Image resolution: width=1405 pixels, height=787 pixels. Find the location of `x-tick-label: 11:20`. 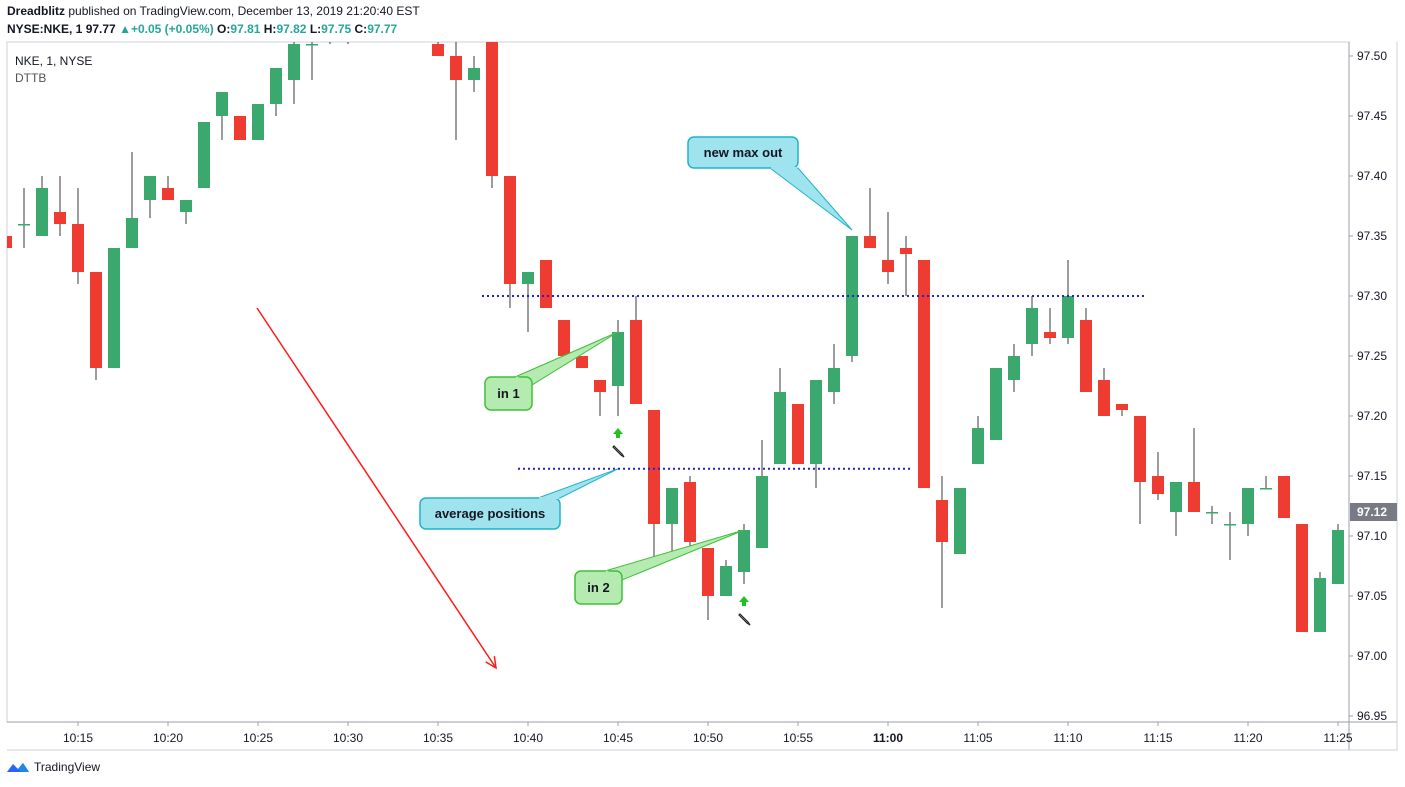

x-tick-label: 11:20 is located at coordinates (1247, 738).